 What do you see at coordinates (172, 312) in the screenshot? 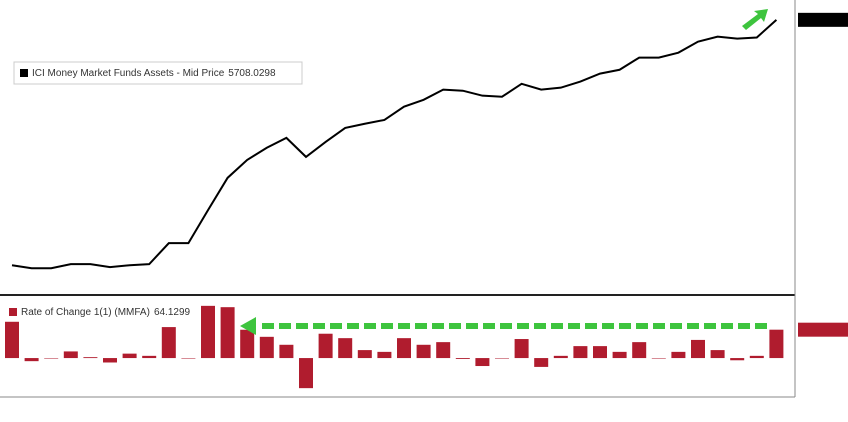
I see `legend-value: 64.1299` at bounding box center [172, 312].